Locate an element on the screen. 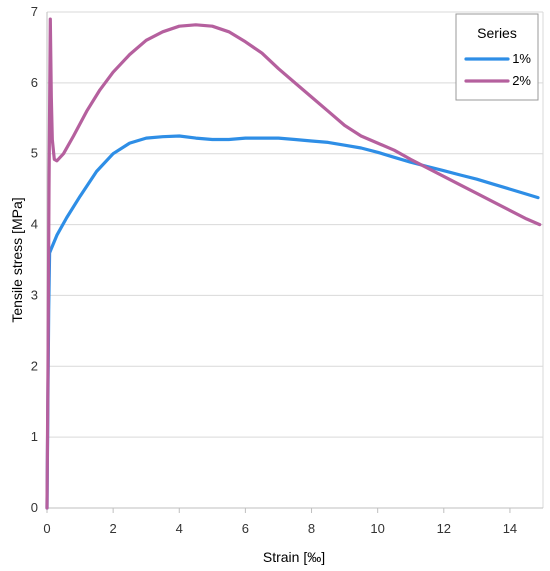 This screenshot has width=550, height=571. x-tick-label: 12 is located at coordinates (444, 528).